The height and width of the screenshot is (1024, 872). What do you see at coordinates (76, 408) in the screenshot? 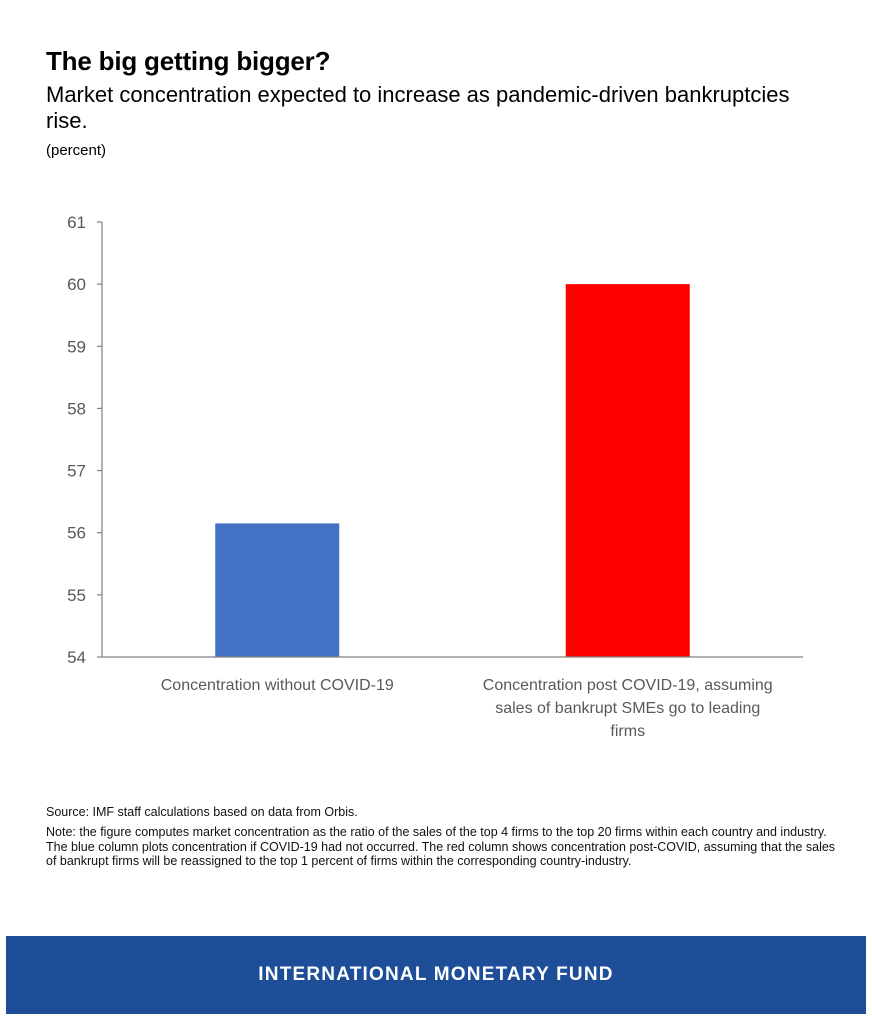
I see `y-tick-label: 58` at bounding box center [76, 408].